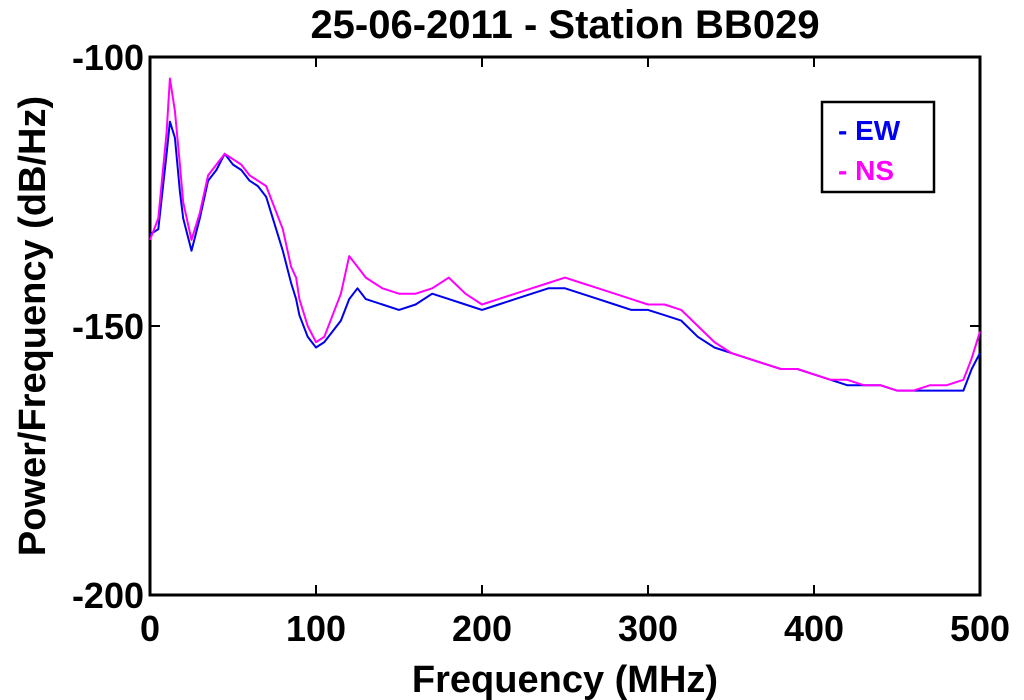 The width and height of the screenshot is (1024, 700). I want to click on x-tick-label-2: 200, so click(482, 628).